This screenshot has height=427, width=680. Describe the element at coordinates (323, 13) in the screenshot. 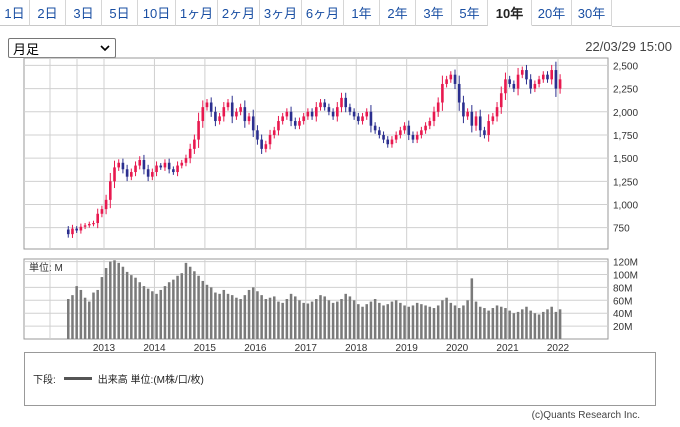

I see `tab-period-8: 6ヶ月` at that location.